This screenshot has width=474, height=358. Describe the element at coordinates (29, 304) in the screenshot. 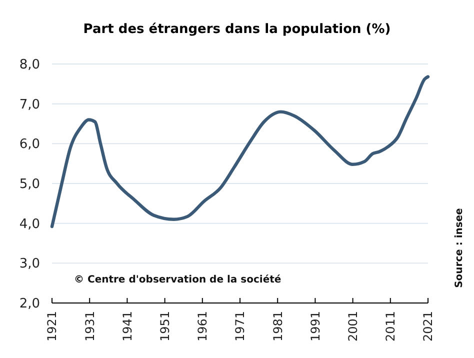

I see `y-tick-label: 2,0` at that location.